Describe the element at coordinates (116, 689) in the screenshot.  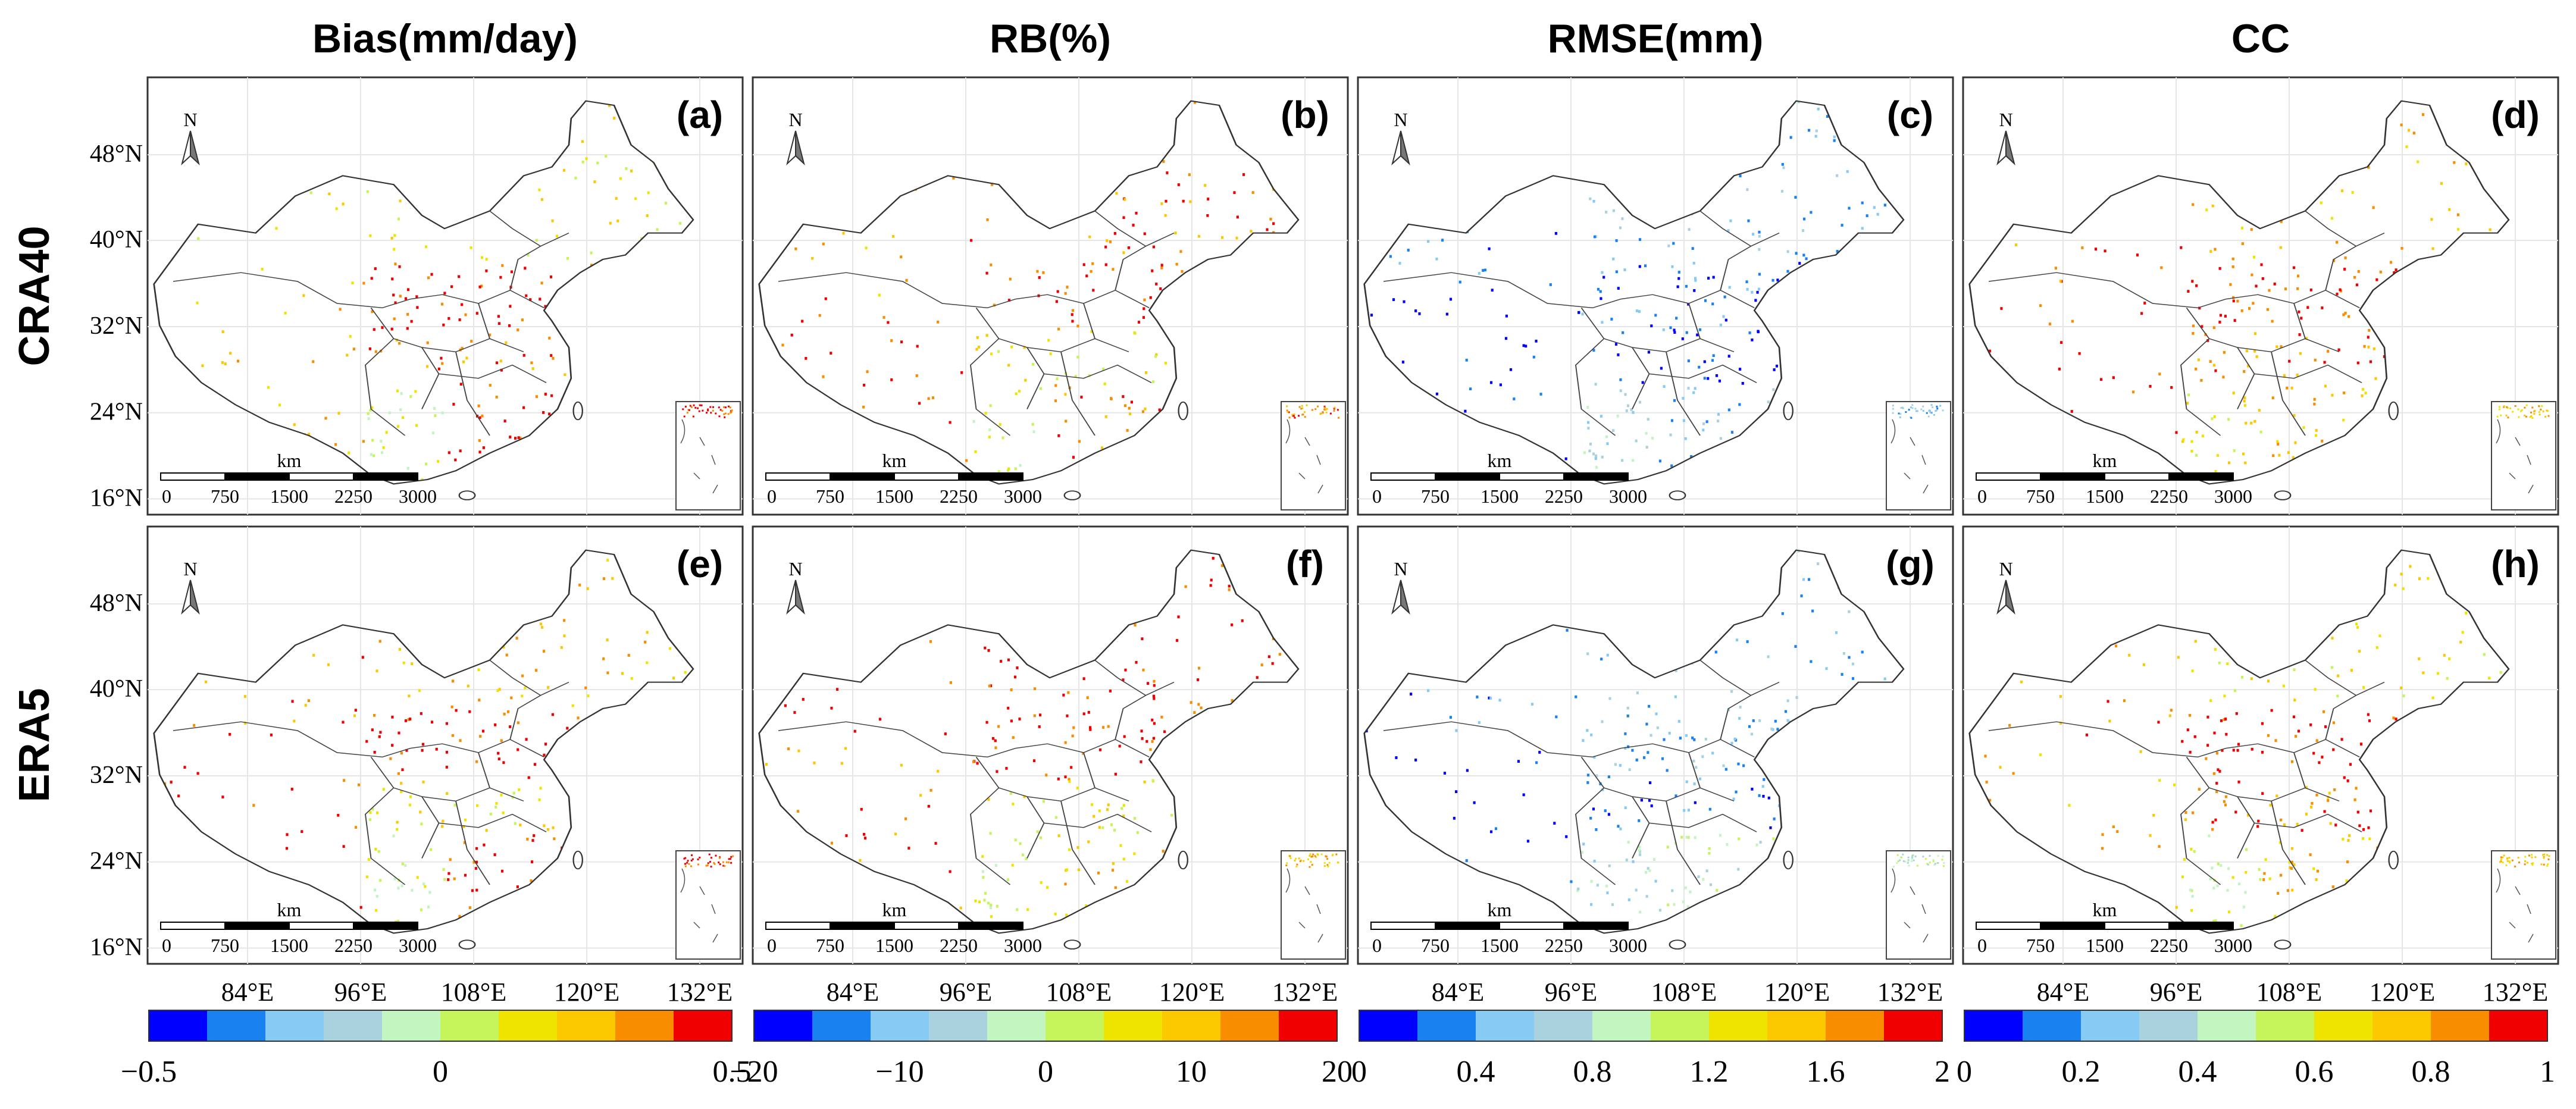
I see `lat-tick: 40°N` at that location.